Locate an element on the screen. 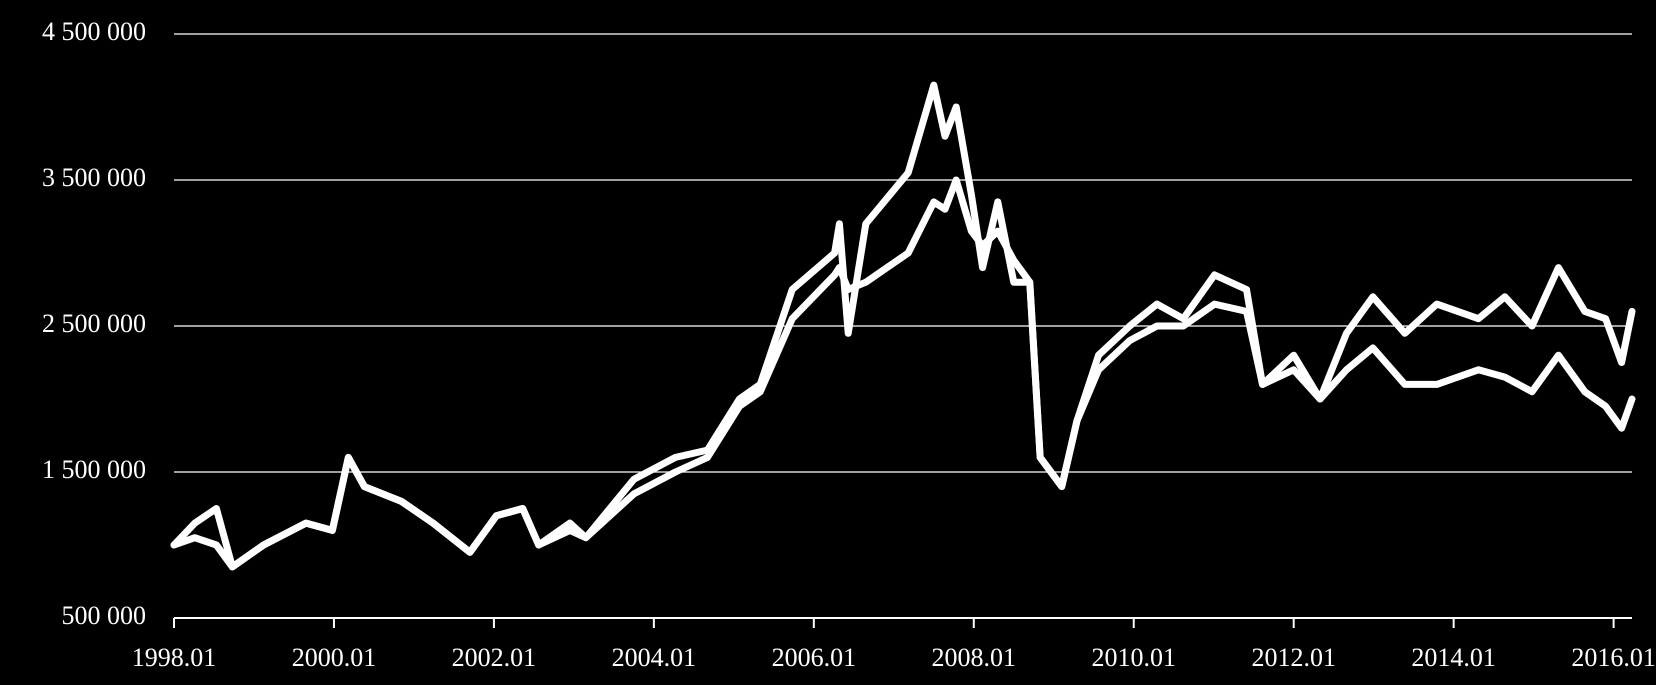 The height and width of the screenshot is (685, 1656). x-tick-label: 2002.01 is located at coordinates (494, 657).